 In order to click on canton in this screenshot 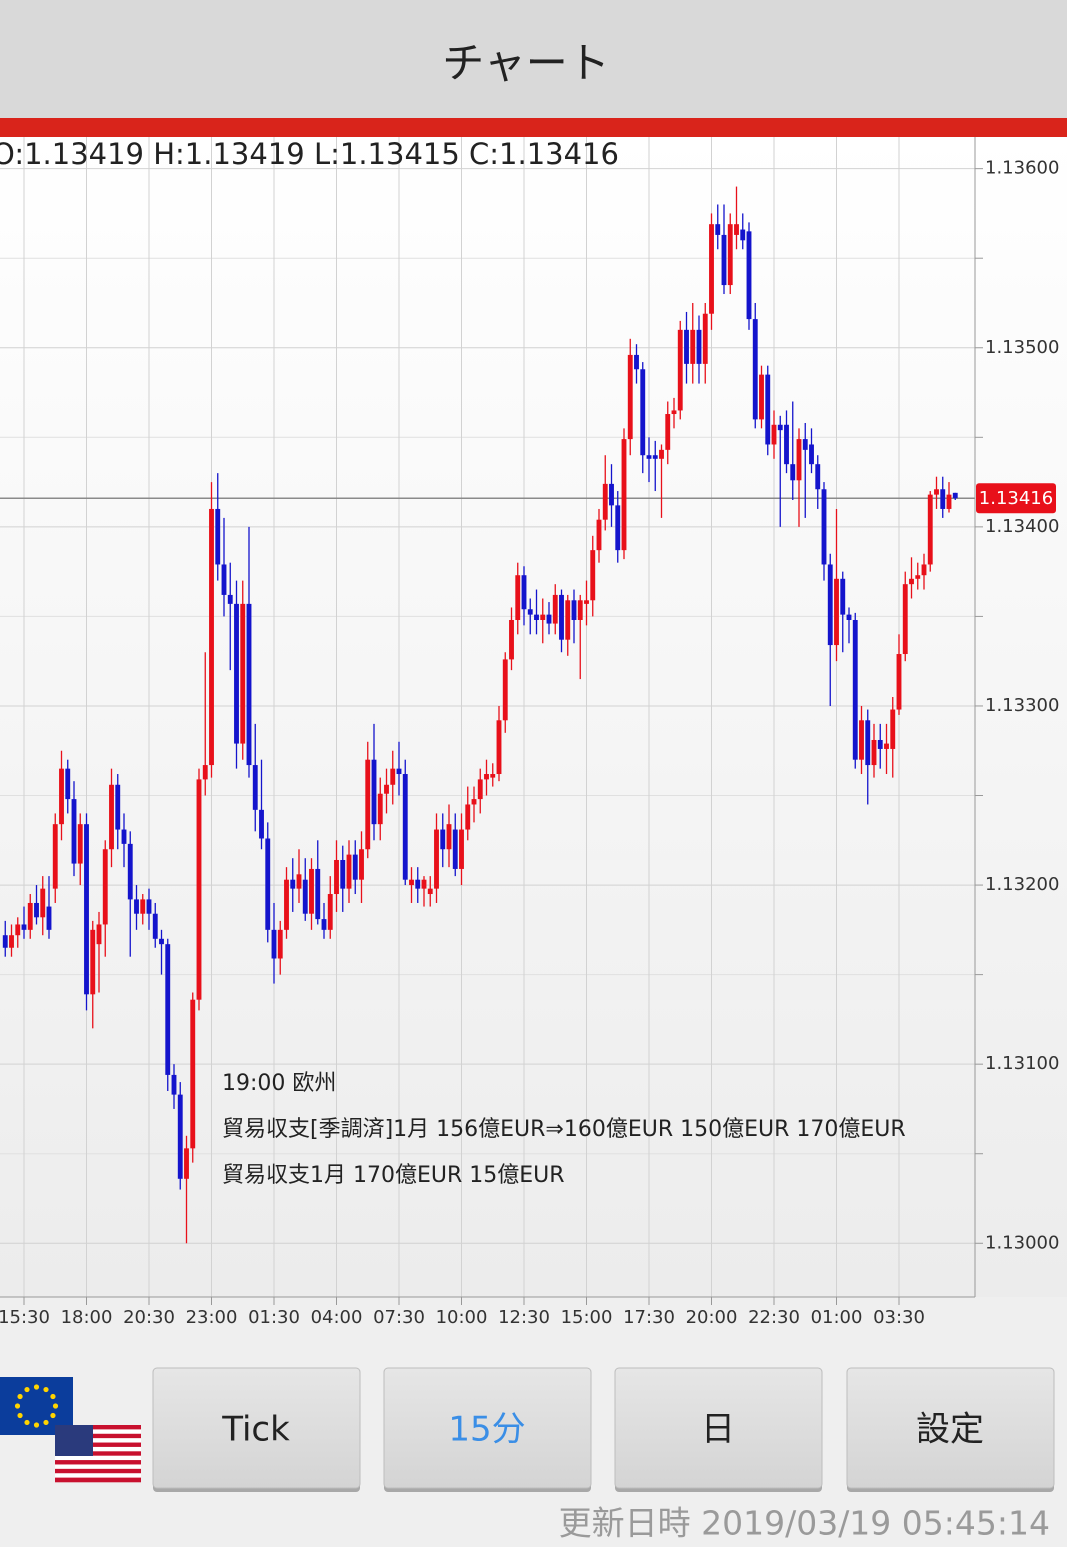, I will do `click(74, 1440)`.